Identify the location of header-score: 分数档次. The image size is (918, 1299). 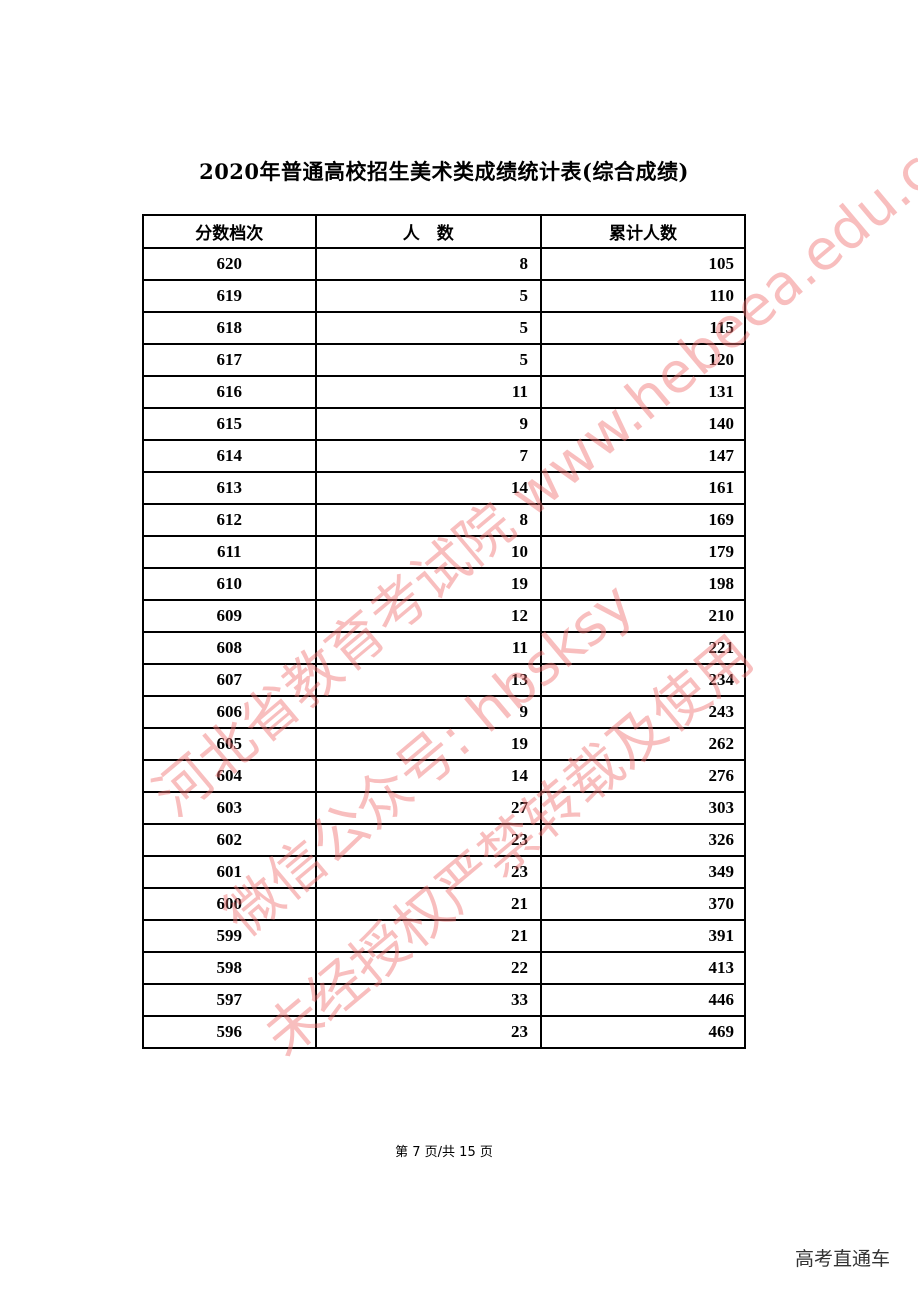
(229, 231).